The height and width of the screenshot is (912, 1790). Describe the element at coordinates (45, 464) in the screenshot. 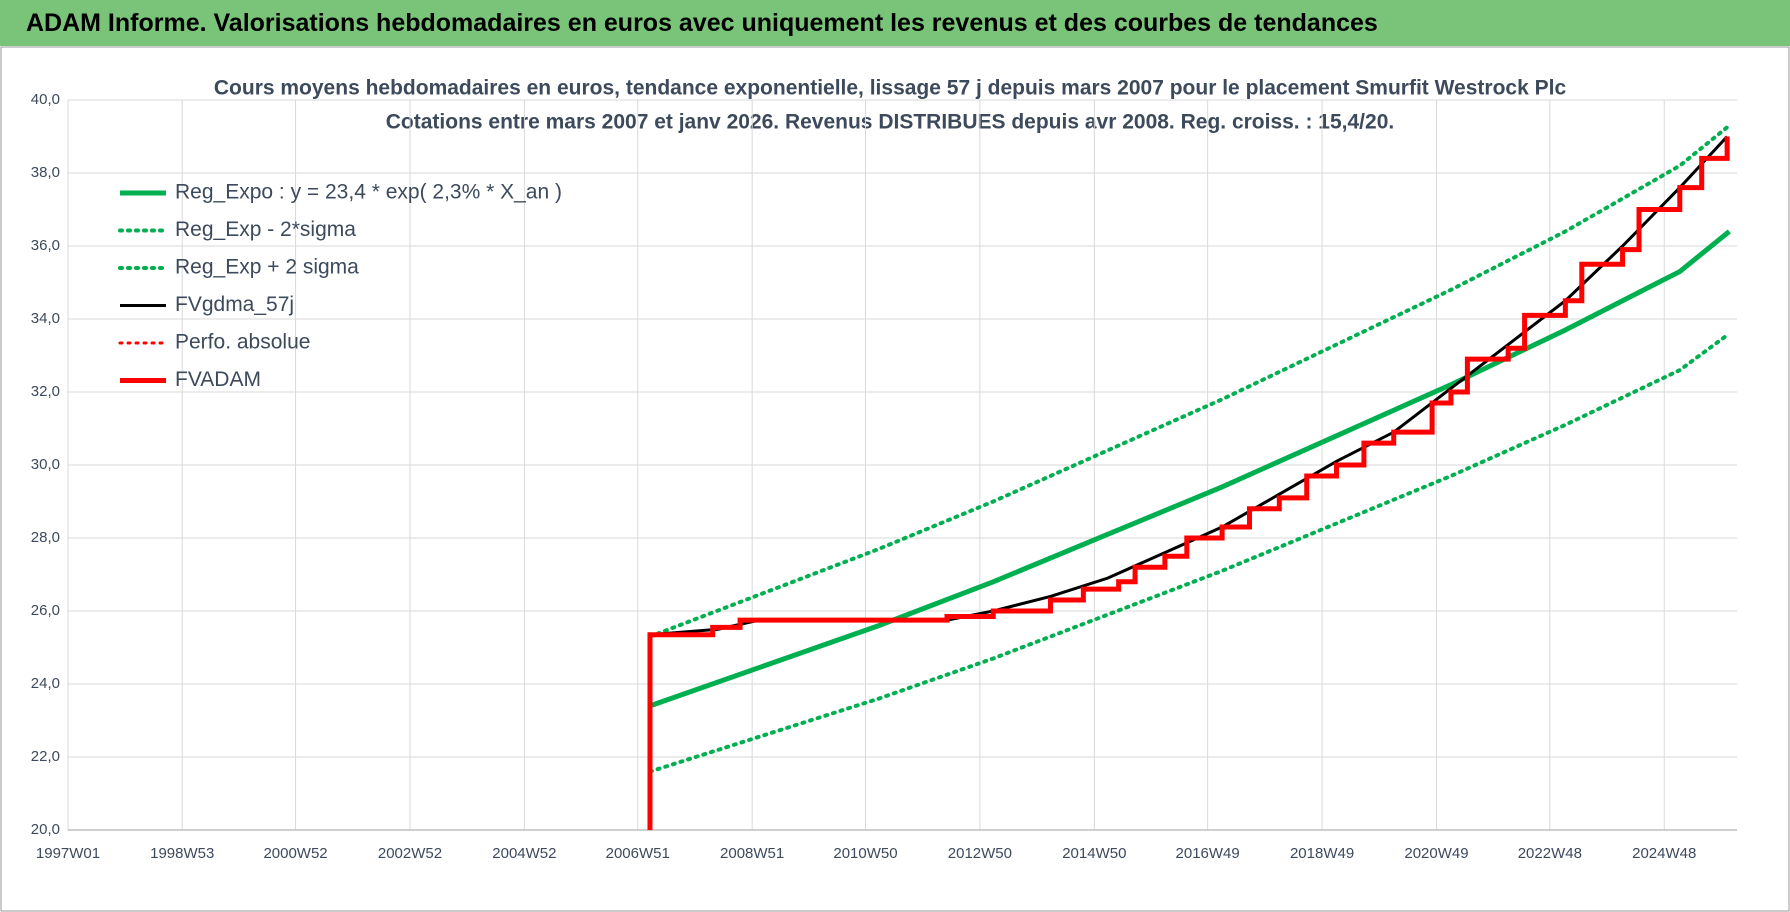

I see `y-tick-label: 30,0` at that location.